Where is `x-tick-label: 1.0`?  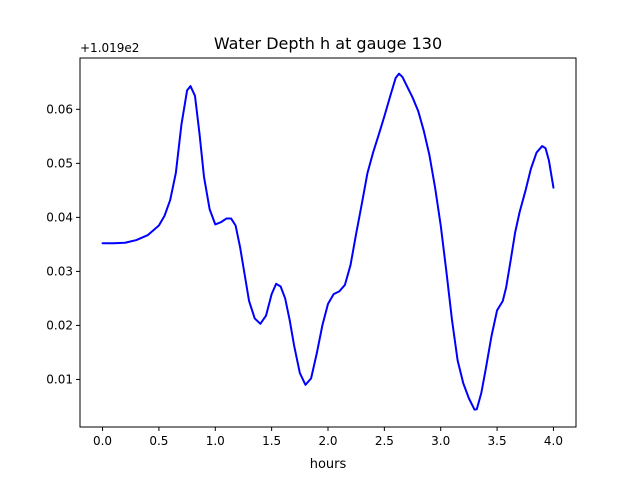
x-tick-label: 1.0 is located at coordinates (215, 441).